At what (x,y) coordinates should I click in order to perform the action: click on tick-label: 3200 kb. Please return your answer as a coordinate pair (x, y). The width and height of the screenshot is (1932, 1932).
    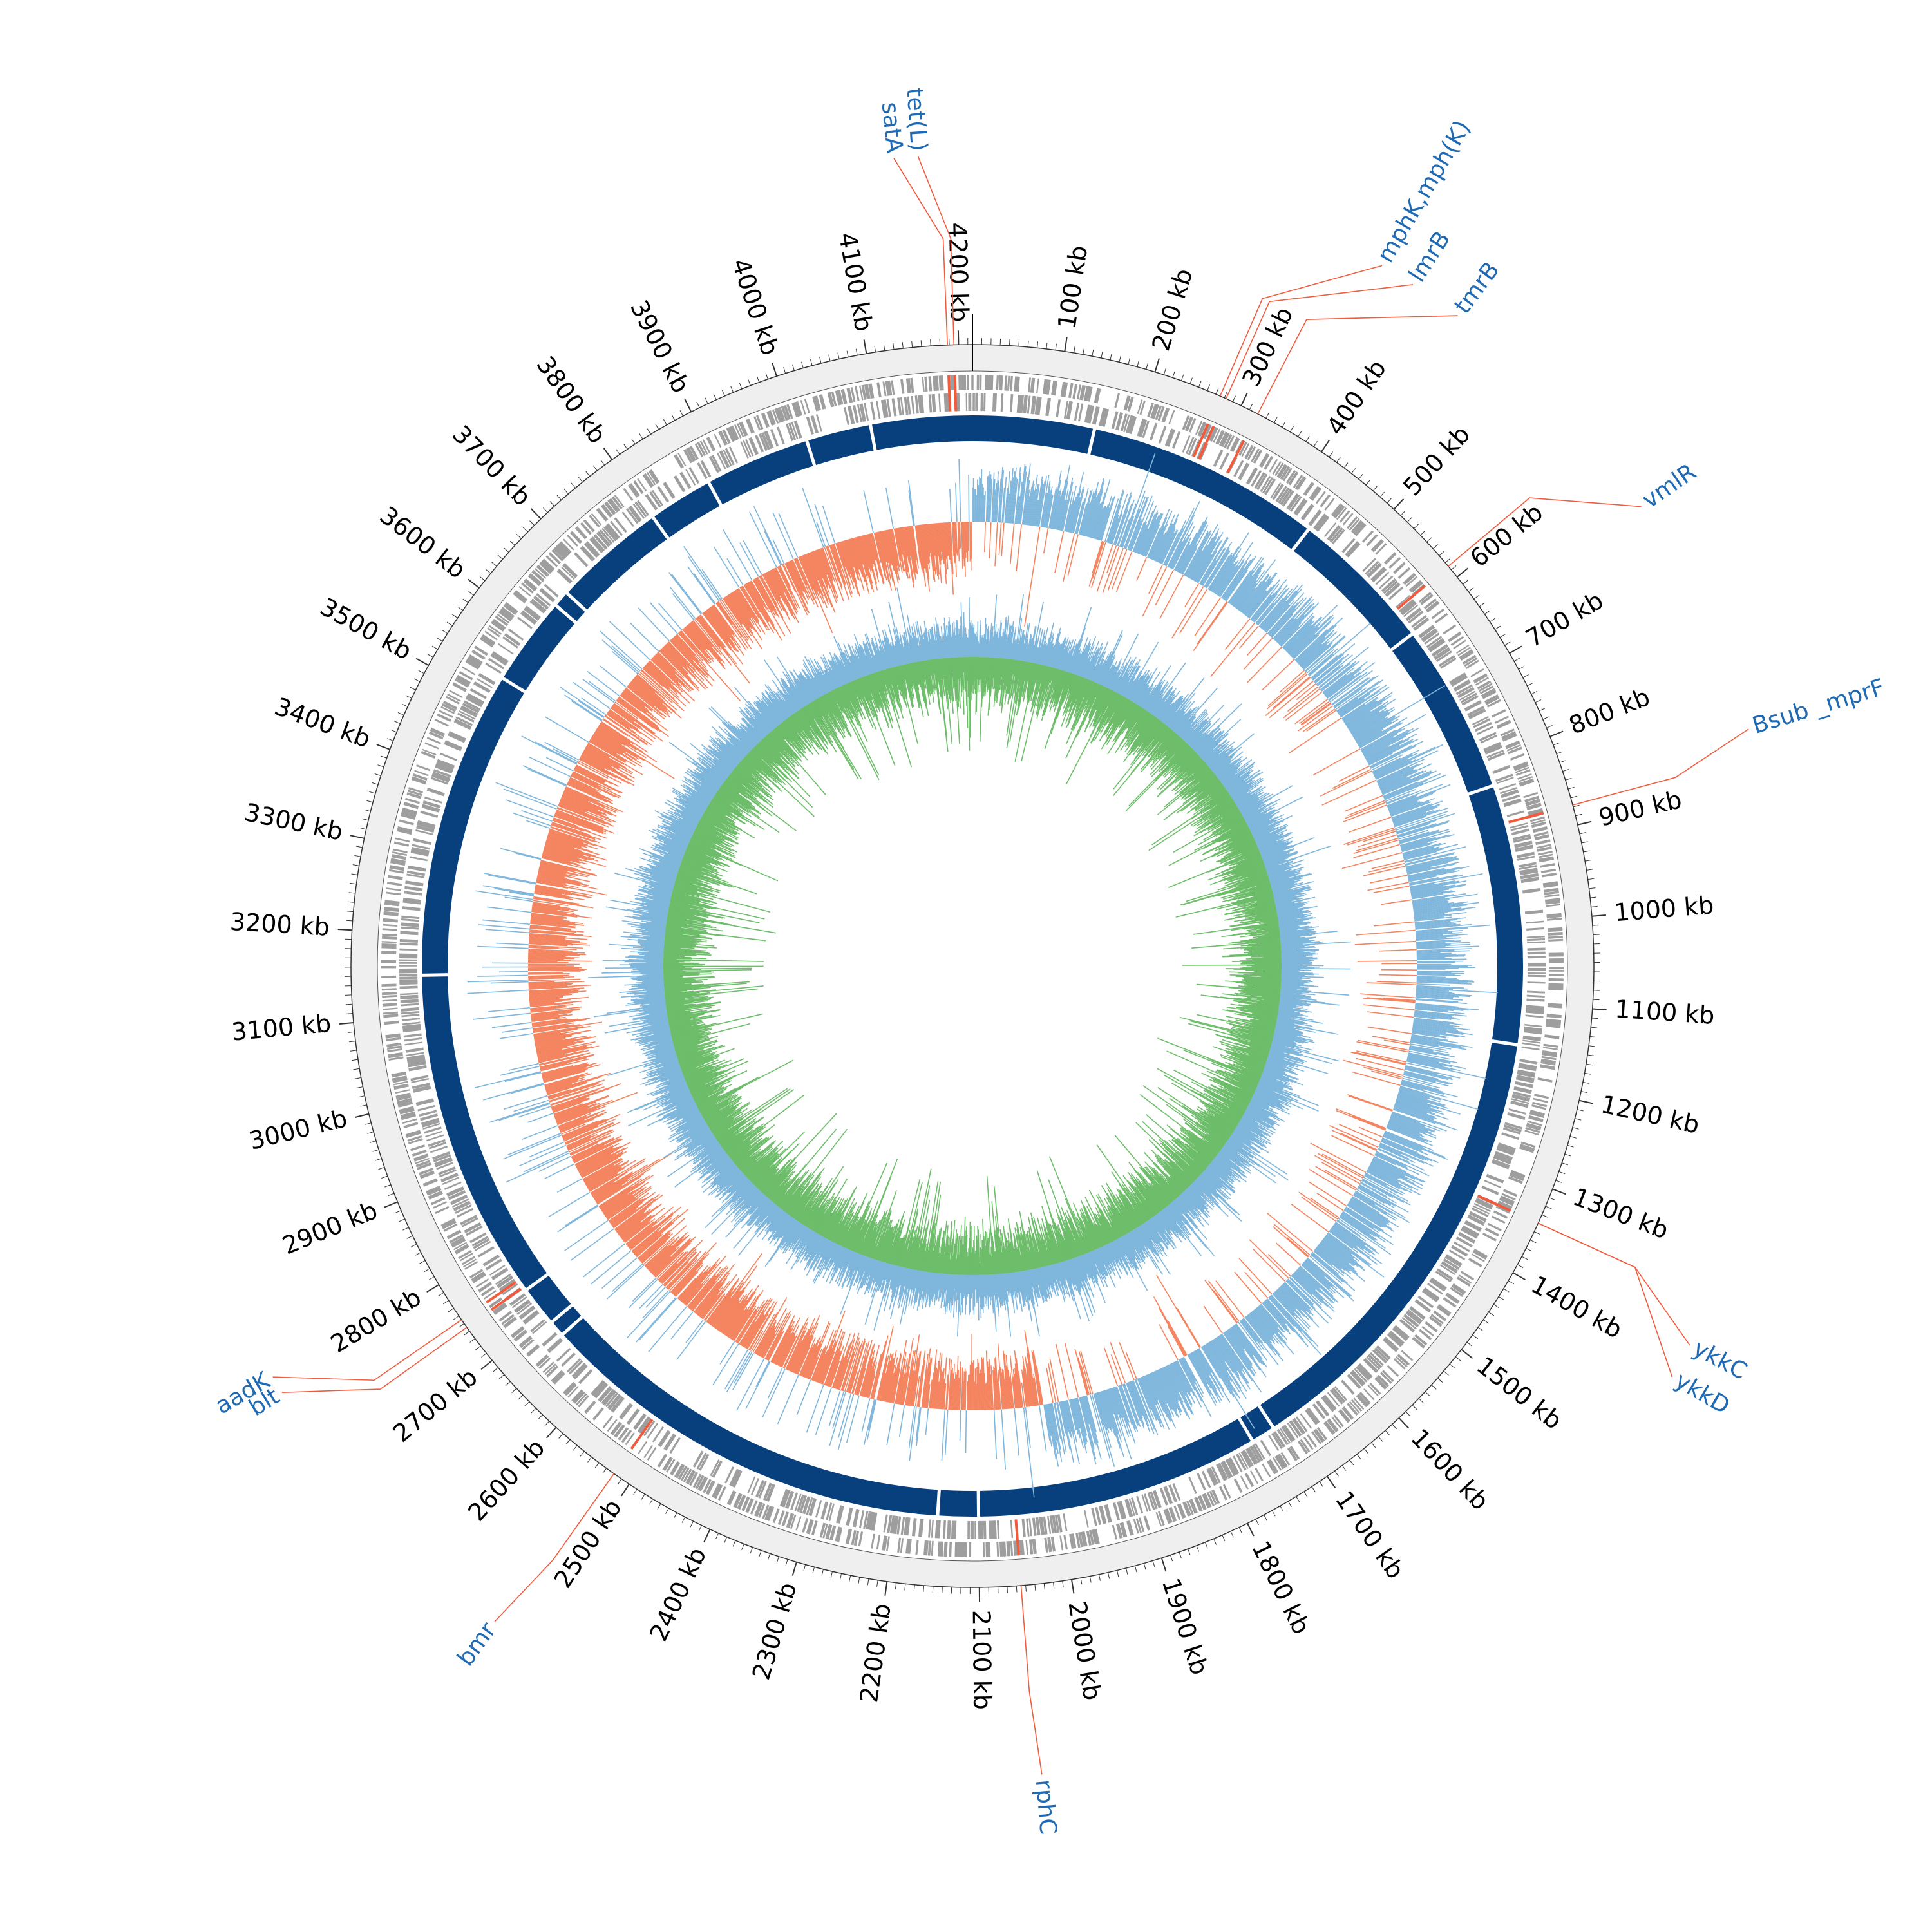
    Looking at the image, I should click on (279, 924).